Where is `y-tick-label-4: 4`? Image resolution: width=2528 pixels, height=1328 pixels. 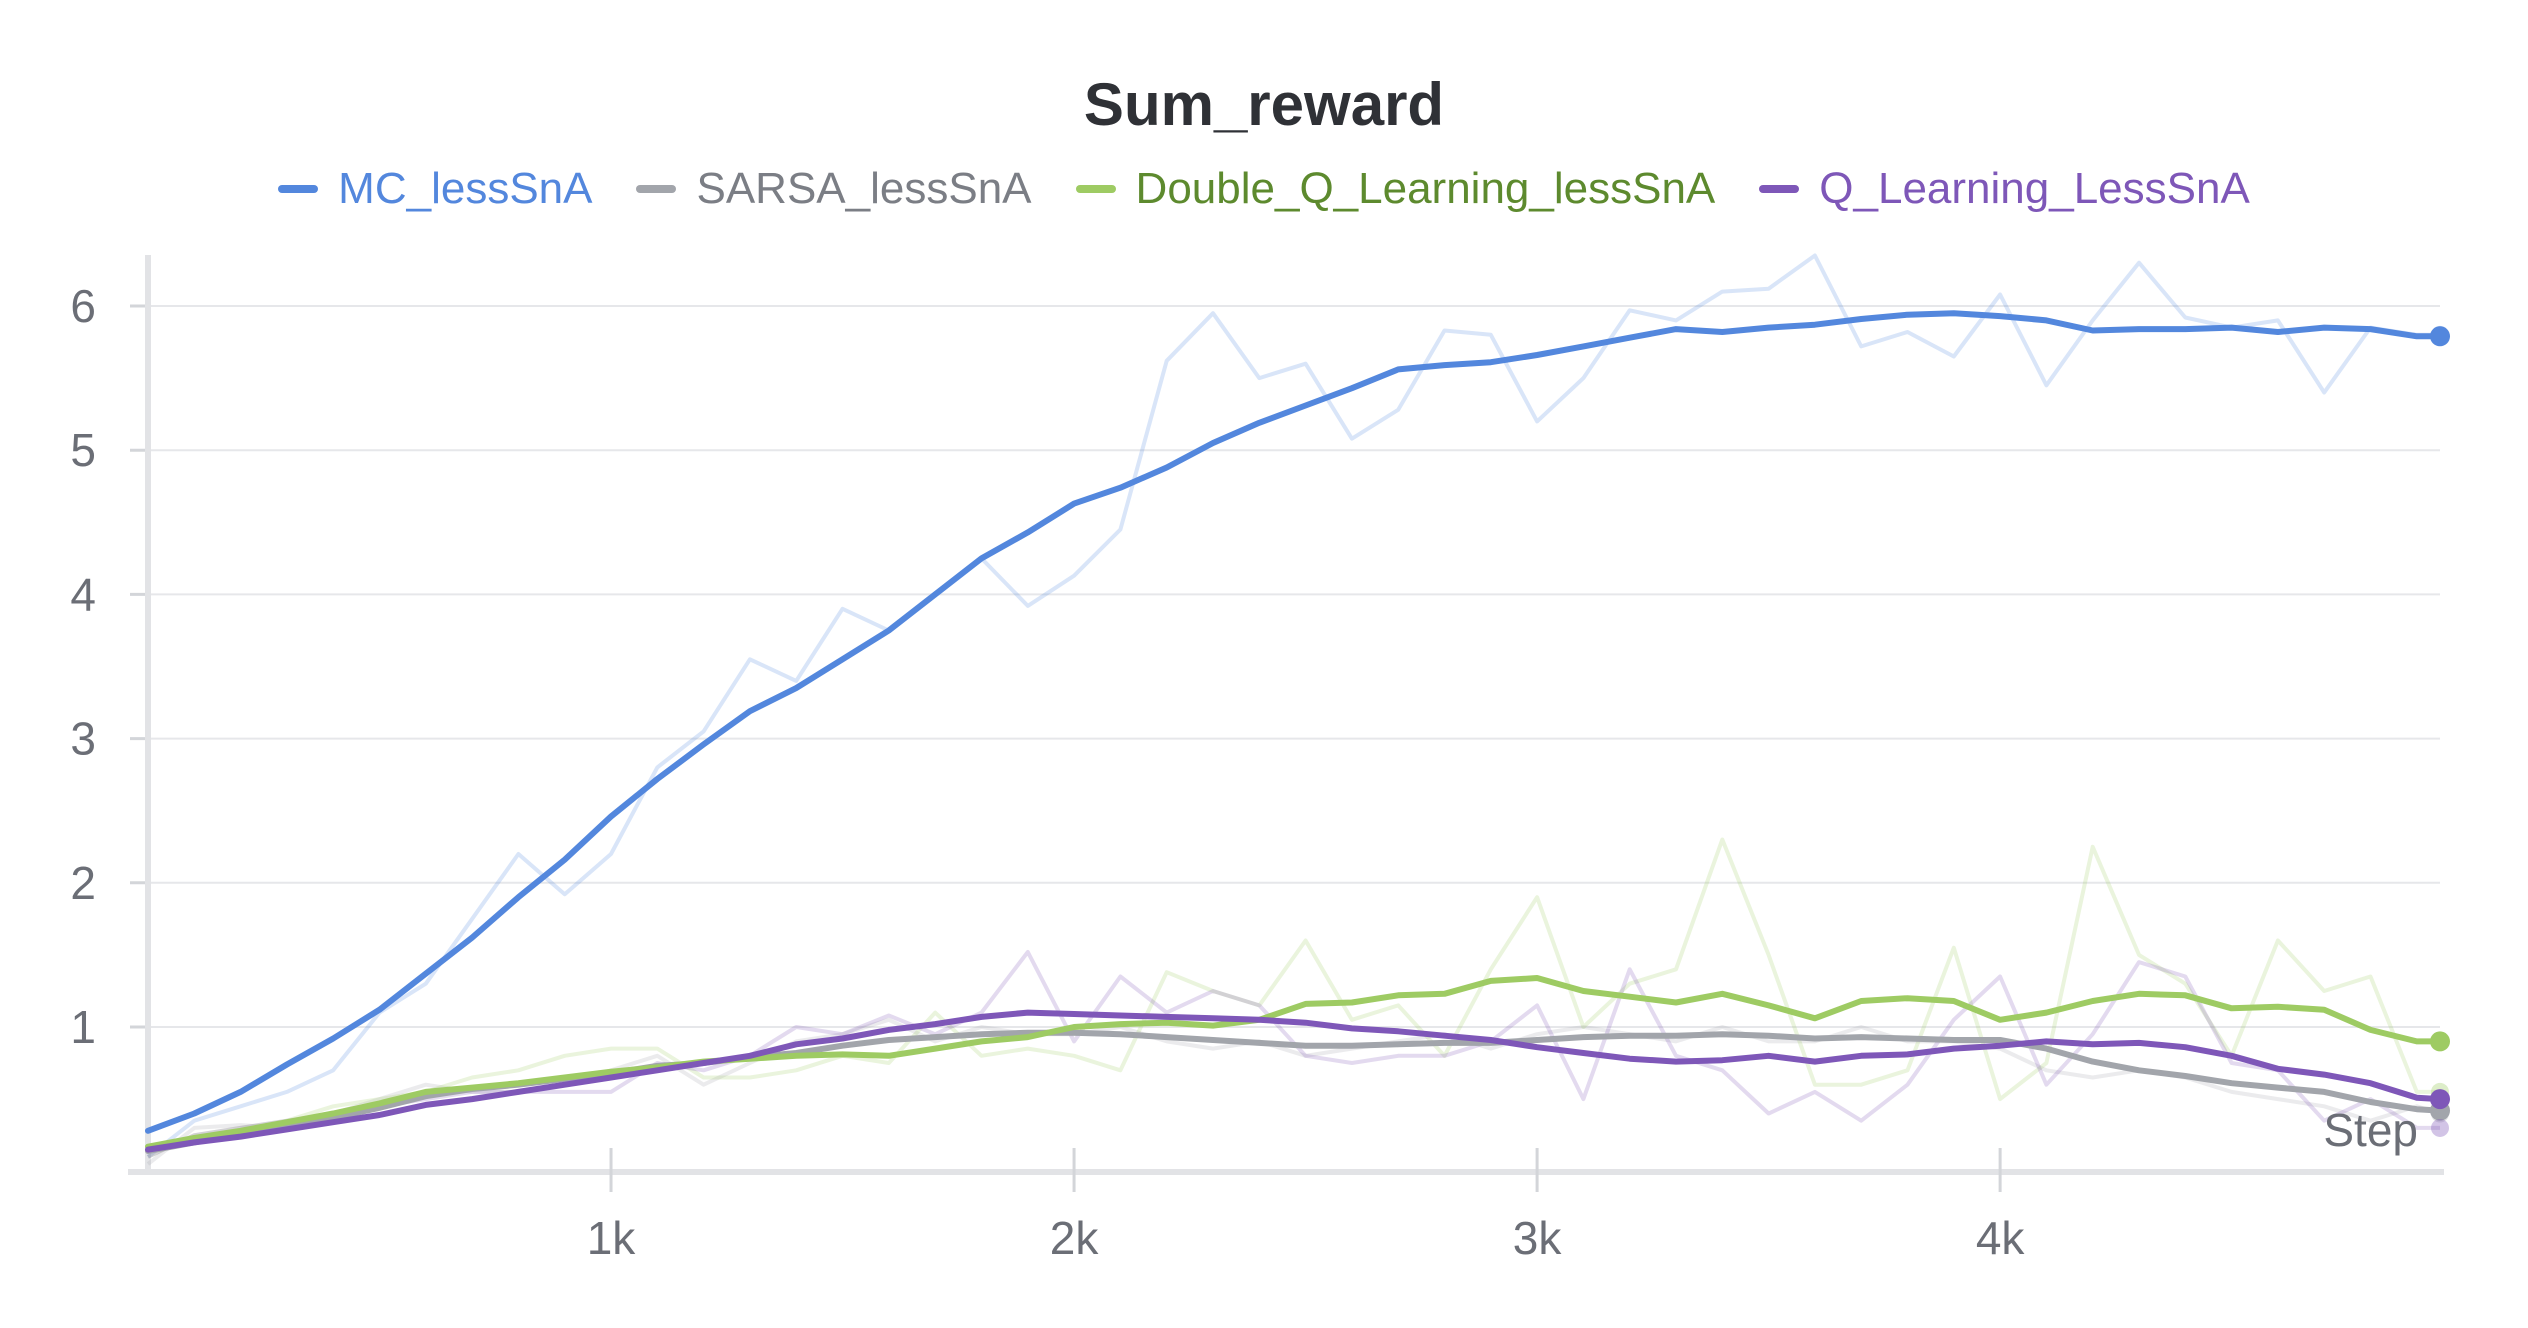 y-tick-label-4: 4 is located at coordinates (83, 594).